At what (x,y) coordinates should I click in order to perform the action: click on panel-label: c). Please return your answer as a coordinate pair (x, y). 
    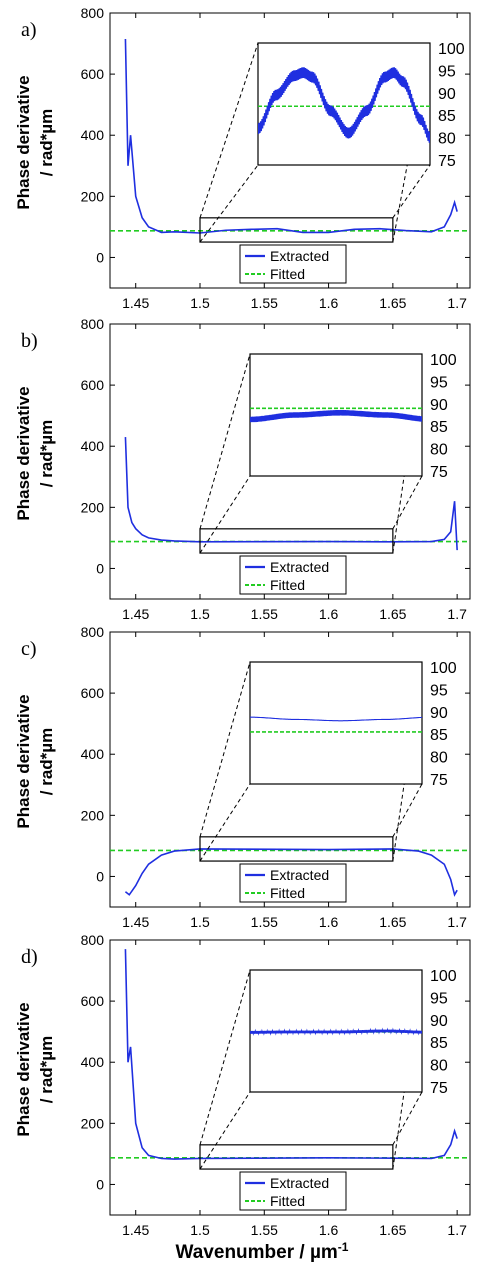
    Looking at the image, I should click on (29, 649).